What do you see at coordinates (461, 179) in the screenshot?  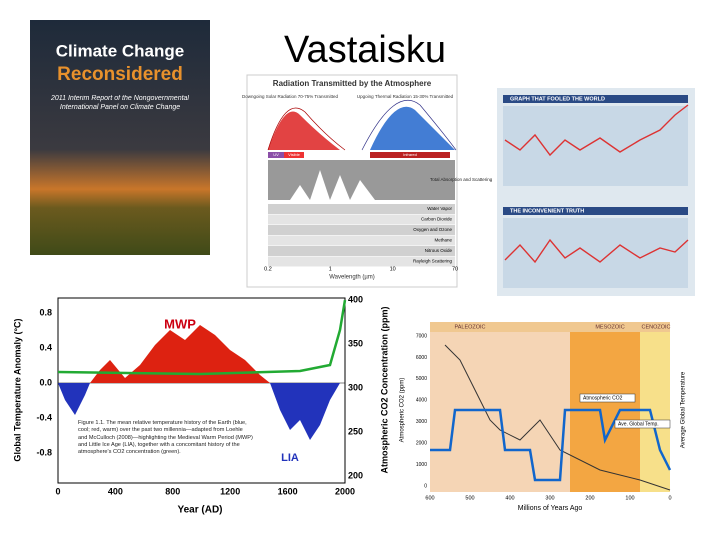 I see `absorption-label: Total Absorption and Scattering` at bounding box center [461, 179].